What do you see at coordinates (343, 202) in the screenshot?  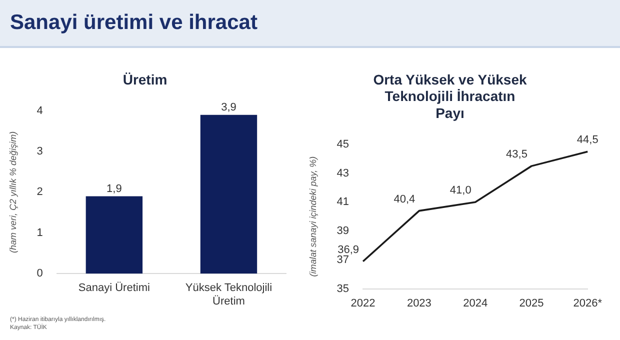 I see `y-tick-label: 41` at bounding box center [343, 202].